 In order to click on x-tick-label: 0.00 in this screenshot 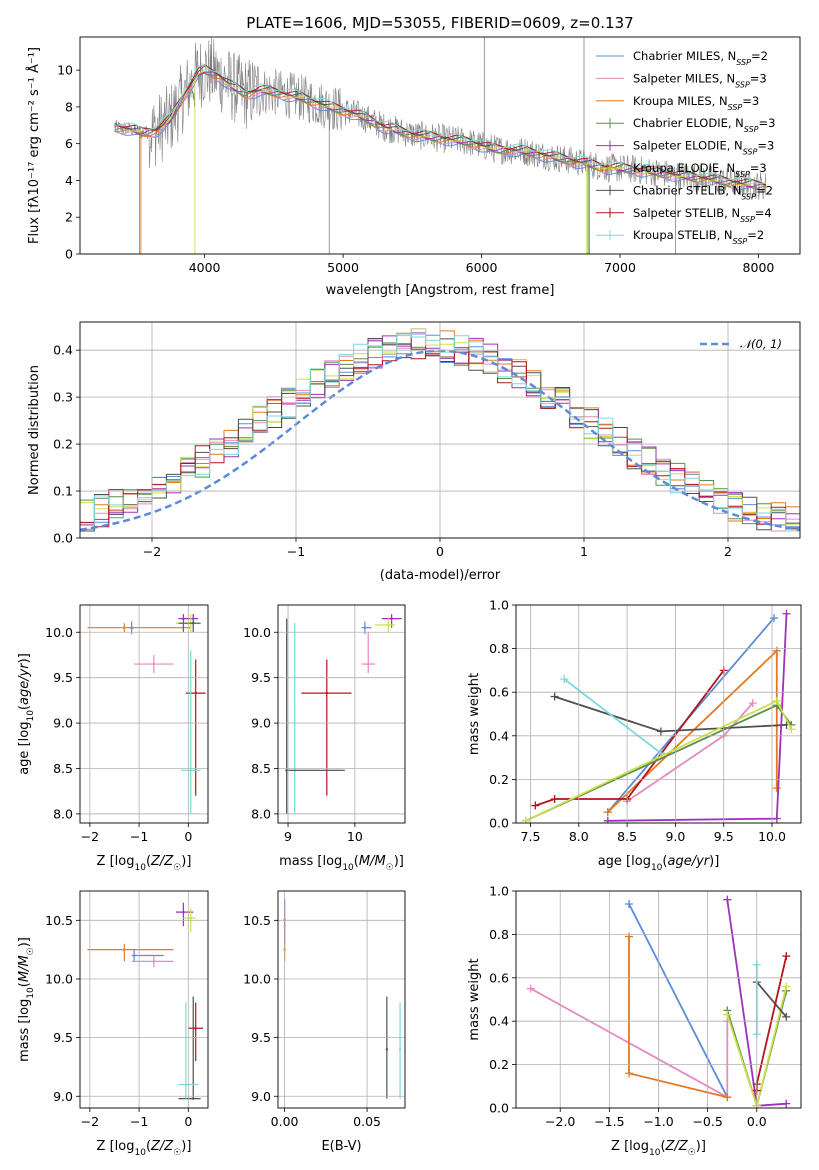, I will do `click(285, 1121)`.